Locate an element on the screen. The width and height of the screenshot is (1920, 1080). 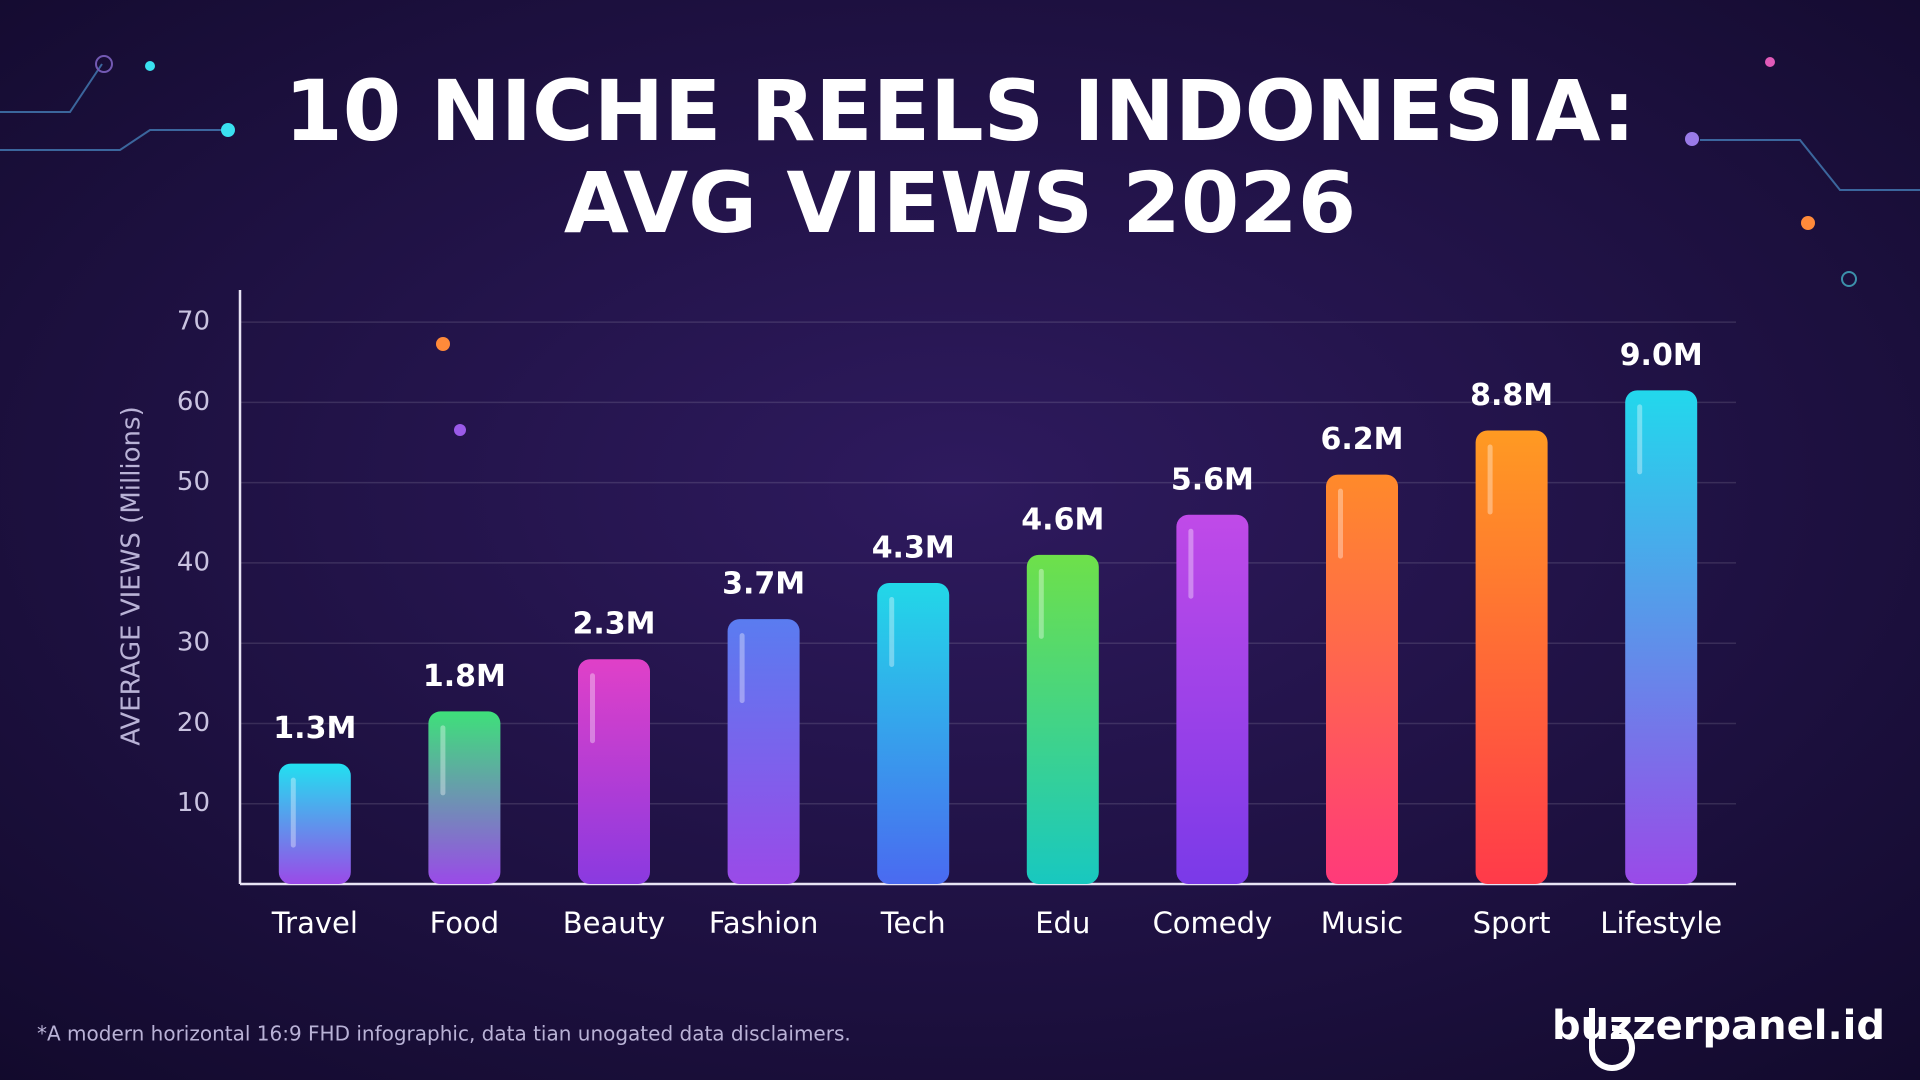
chart-title: AVG VIEWS 2026 is located at coordinates (960, 203).